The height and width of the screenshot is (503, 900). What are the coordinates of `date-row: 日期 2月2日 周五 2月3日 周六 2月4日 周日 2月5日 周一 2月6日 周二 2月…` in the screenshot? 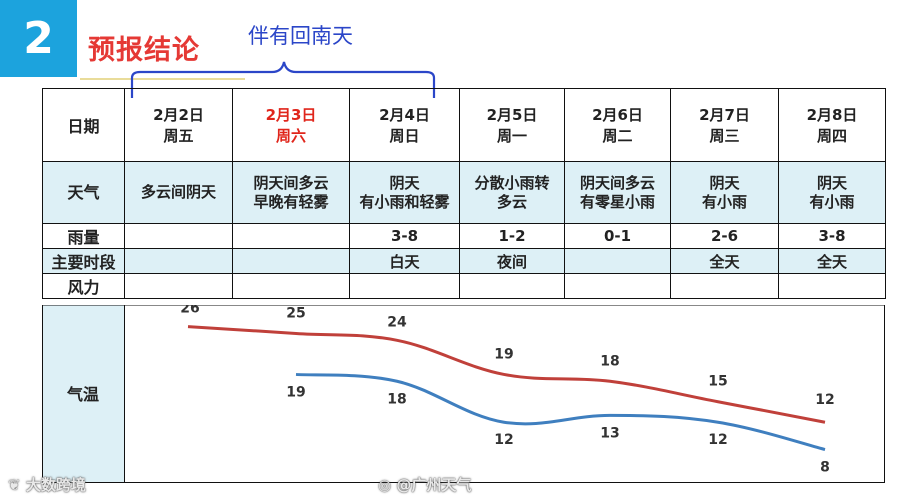 It's located at (464, 125).